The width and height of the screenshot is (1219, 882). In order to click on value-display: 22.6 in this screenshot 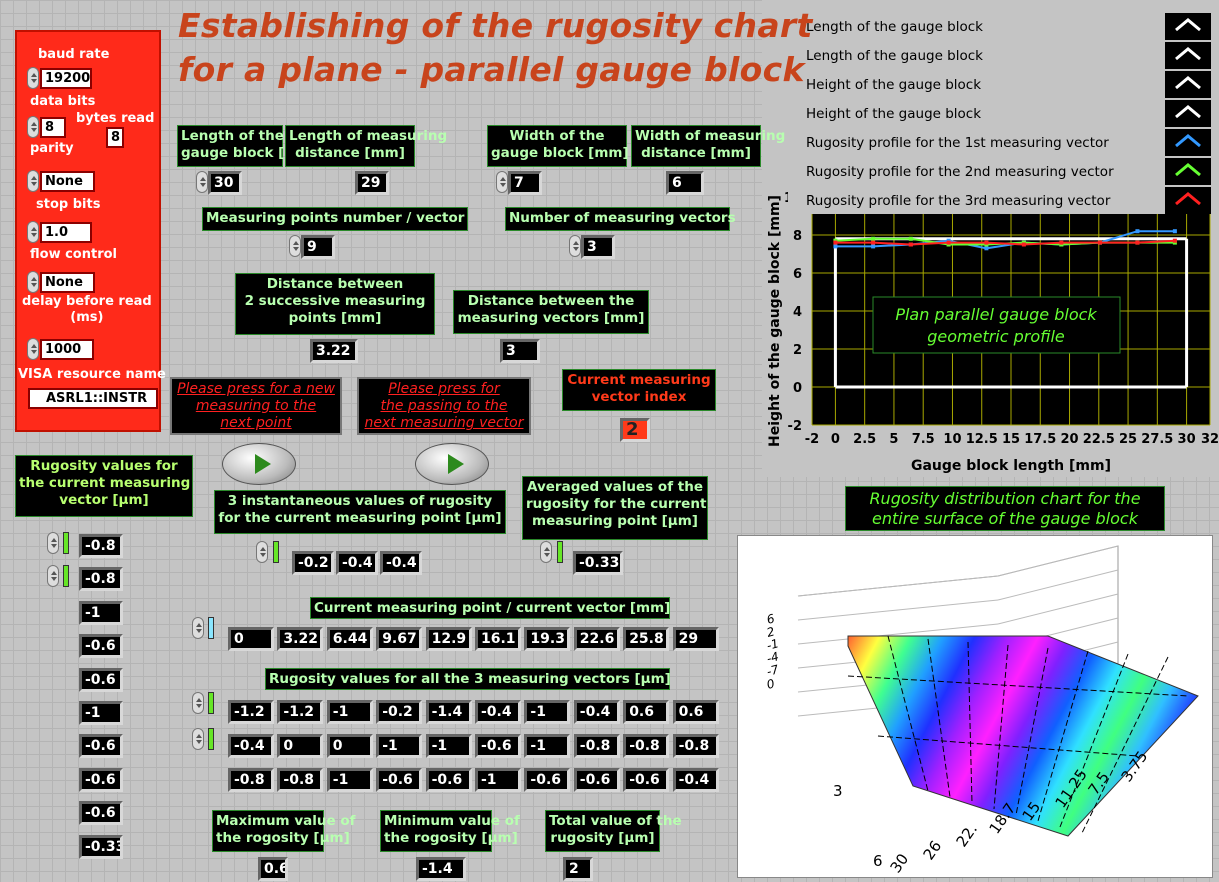, I will do `click(596, 639)`.